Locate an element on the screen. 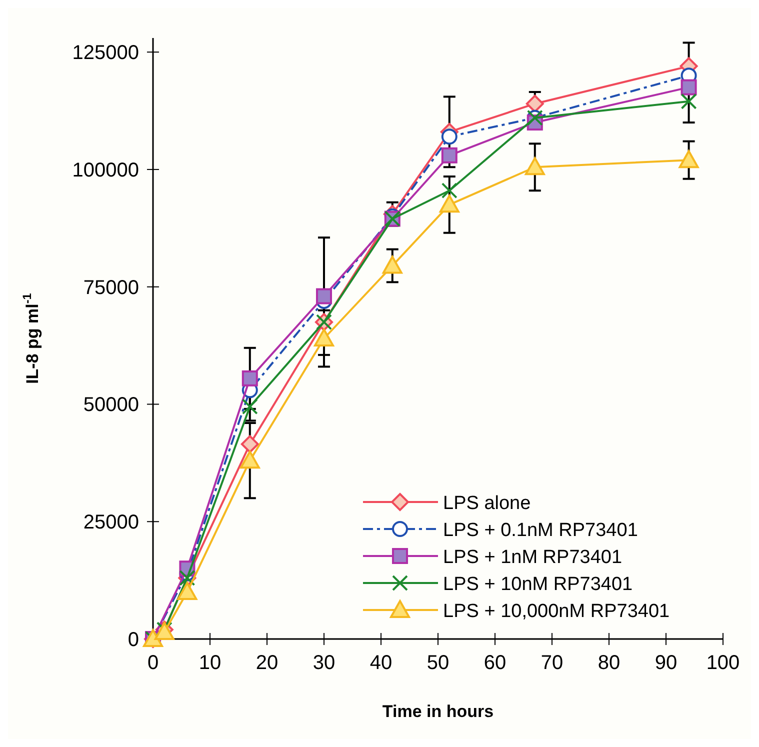 Image resolution: width=759 pixels, height=747 pixels. x-tick-label: 90 is located at coordinates (666, 663).